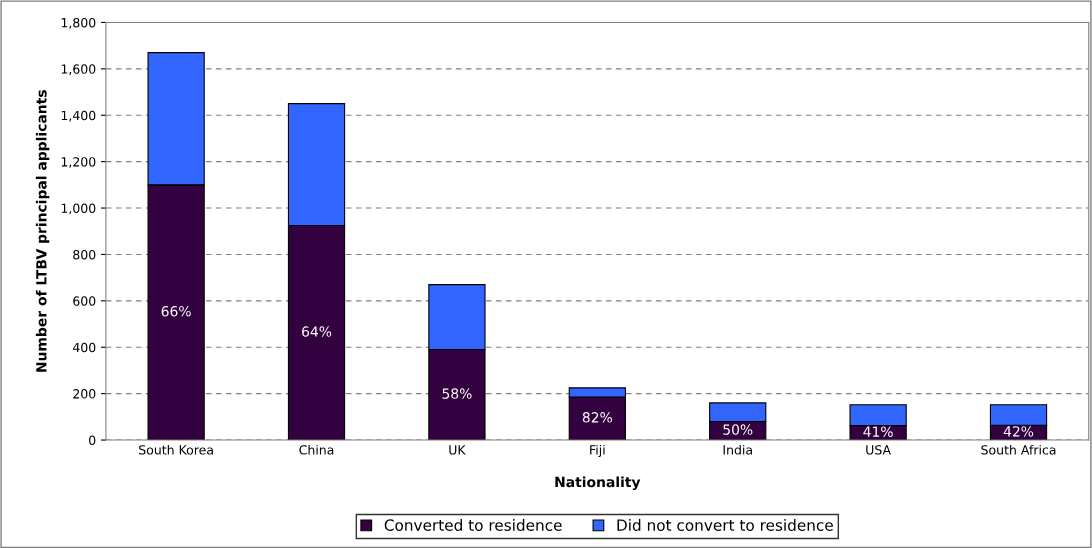 This screenshot has height=548, width=1092. Describe the element at coordinates (737, 449) in the screenshot. I see `x-tick-label: India` at that location.